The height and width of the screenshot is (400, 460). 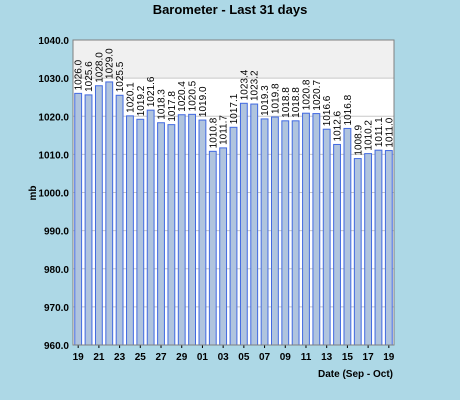 I want to click on data-label: 1029.0, so click(x=110, y=63).